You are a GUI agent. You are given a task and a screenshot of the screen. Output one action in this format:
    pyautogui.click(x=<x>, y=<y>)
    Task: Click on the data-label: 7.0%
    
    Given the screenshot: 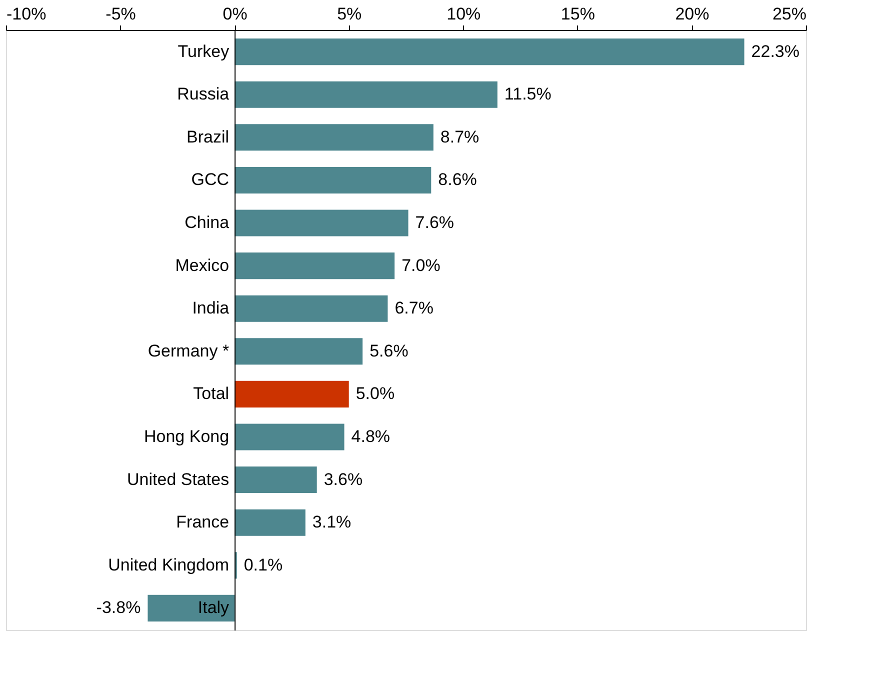 What is the action you would take?
    pyautogui.click(x=421, y=265)
    